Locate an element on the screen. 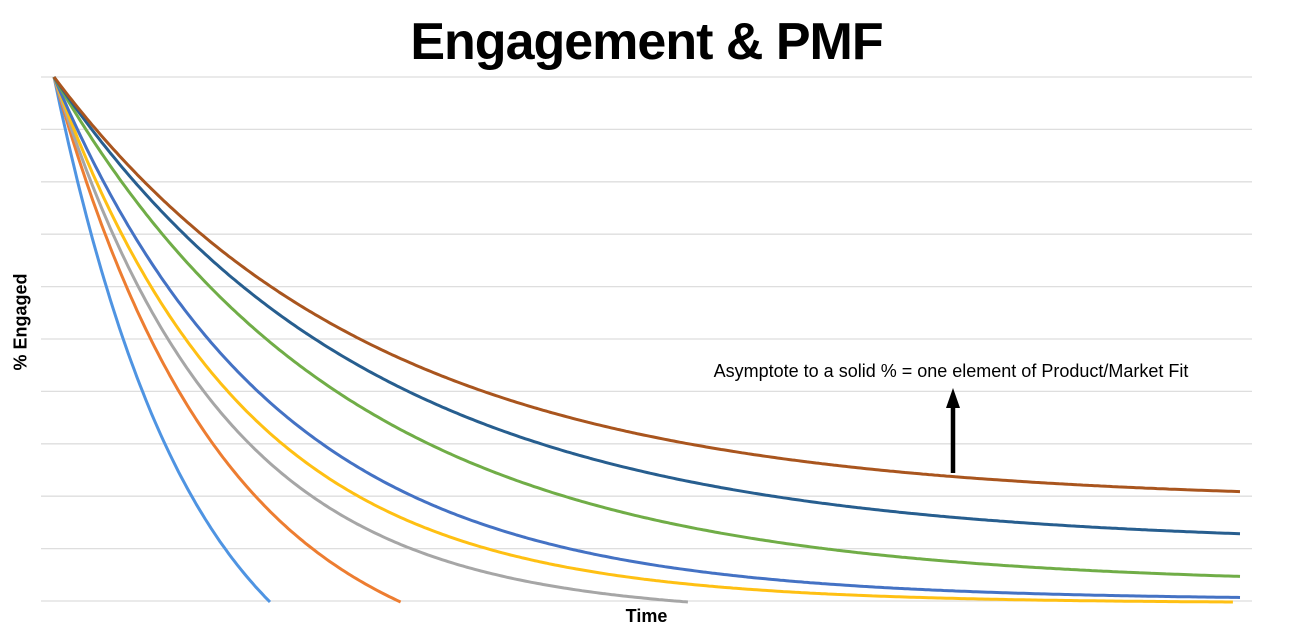 Image resolution: width=1293 pixels, height=644 pixels. chart-title: Engagement & PMF is located at coordinates (646, 42).